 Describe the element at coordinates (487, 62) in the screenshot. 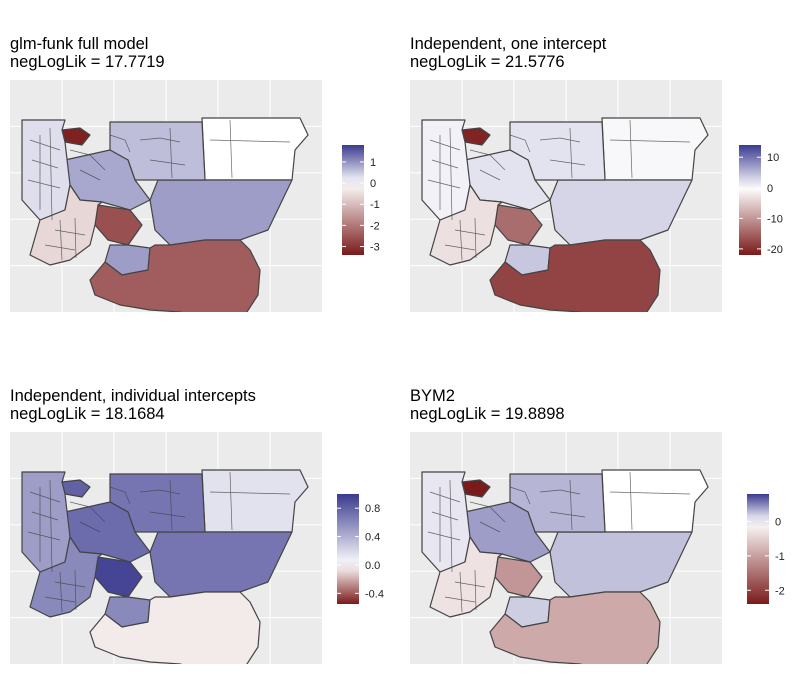

I see `panel-subtitle: negLogLik = 21.5776` at that location.